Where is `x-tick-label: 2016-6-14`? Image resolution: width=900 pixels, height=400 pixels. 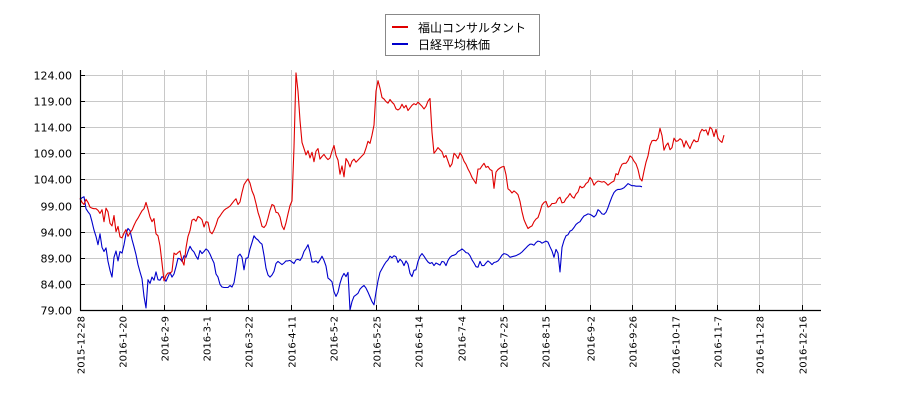
x-tick-label: 2016-6-14 is located at coordinates (420, 342).